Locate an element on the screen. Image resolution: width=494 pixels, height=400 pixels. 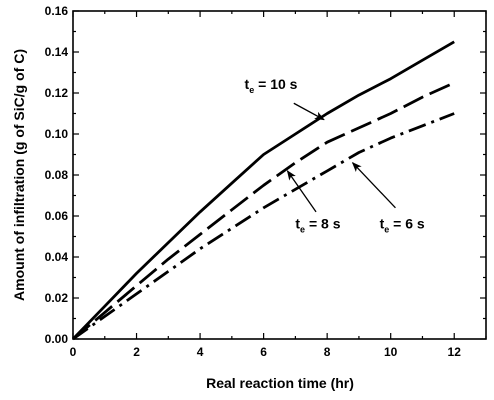
x-tick-label: 8 is located at coordinates (327, 352).